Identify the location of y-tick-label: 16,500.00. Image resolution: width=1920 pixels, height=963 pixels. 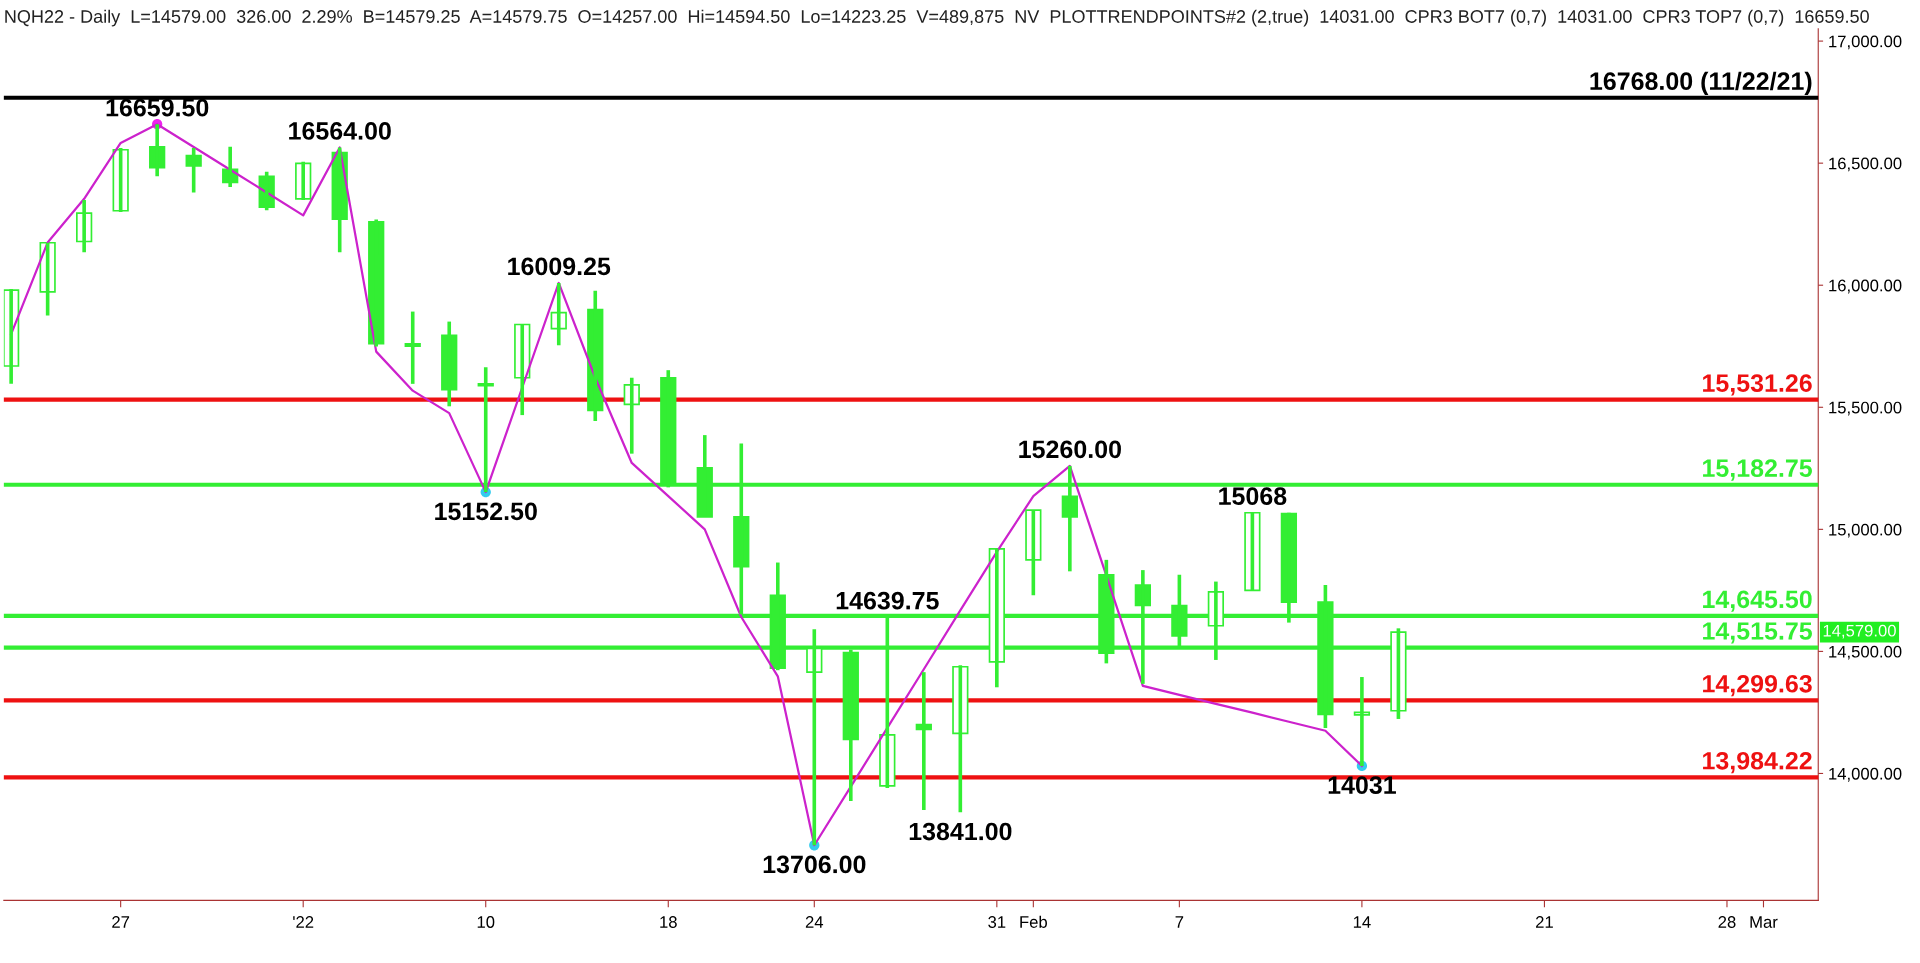
(1865, 164).